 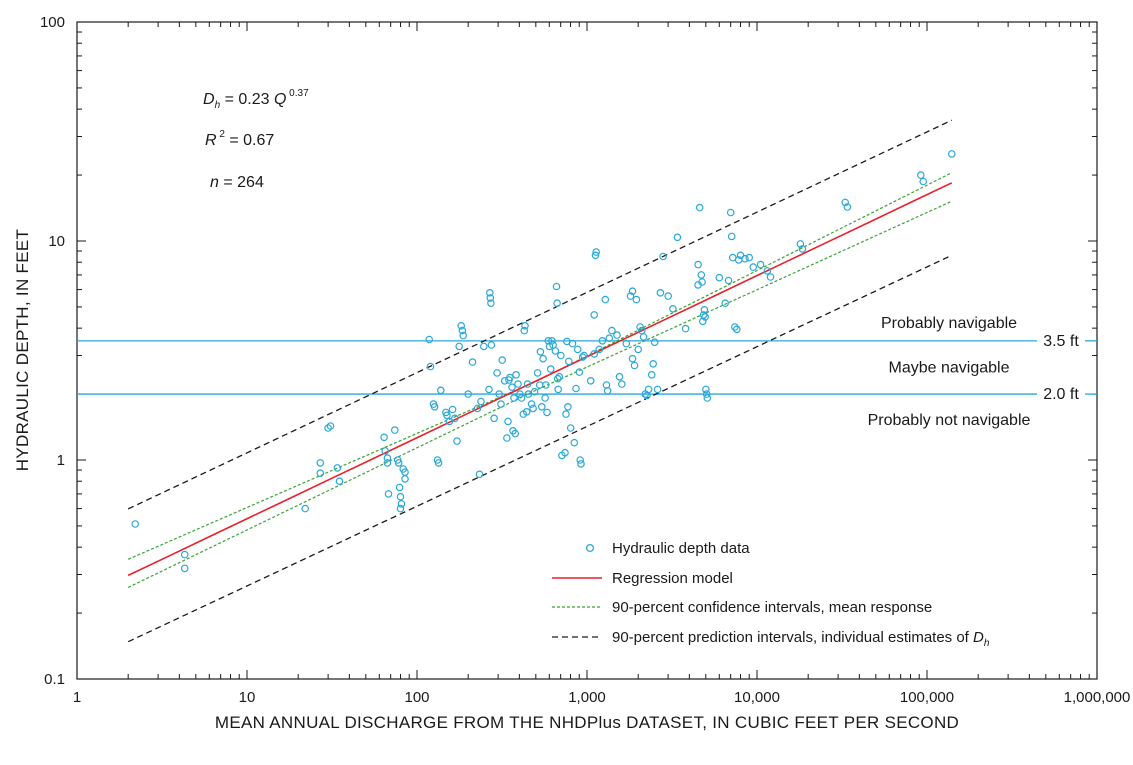 I want to click on x-tick-label: 1,000, so click(x=587, y=697).